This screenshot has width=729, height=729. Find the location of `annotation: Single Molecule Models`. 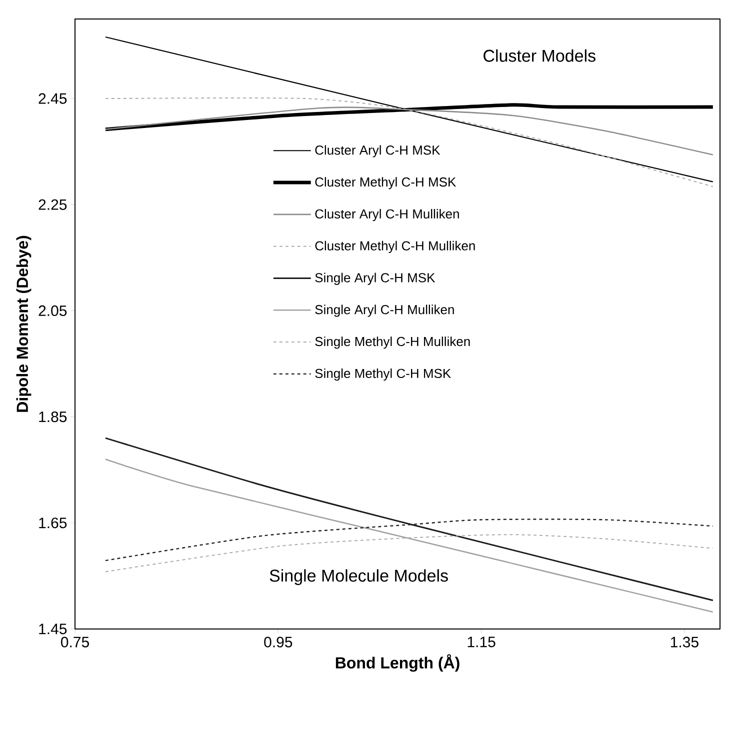

annotation: Single Molecule Models is located at coordinates (359, 577).